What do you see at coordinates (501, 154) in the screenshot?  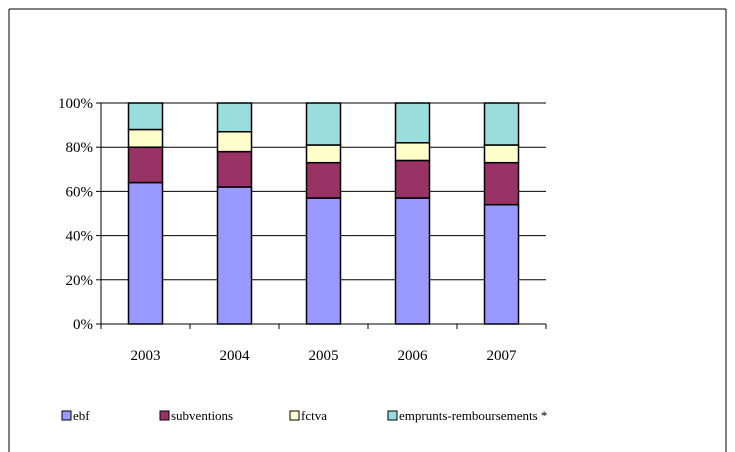 I see `bar-segment-fctva-2007` at bounding box center [501, 154].